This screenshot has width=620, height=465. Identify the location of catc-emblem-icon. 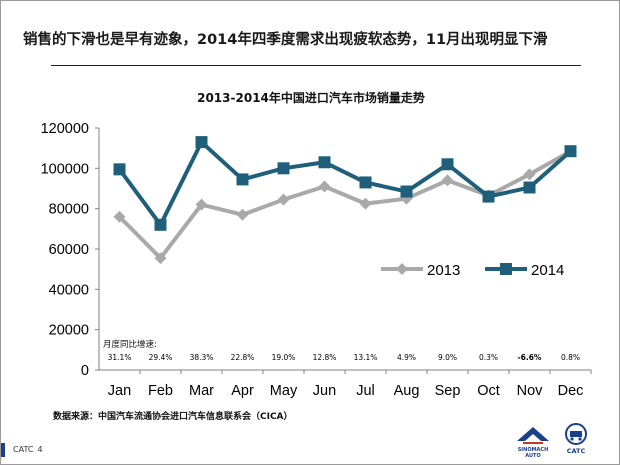
(576, 434).